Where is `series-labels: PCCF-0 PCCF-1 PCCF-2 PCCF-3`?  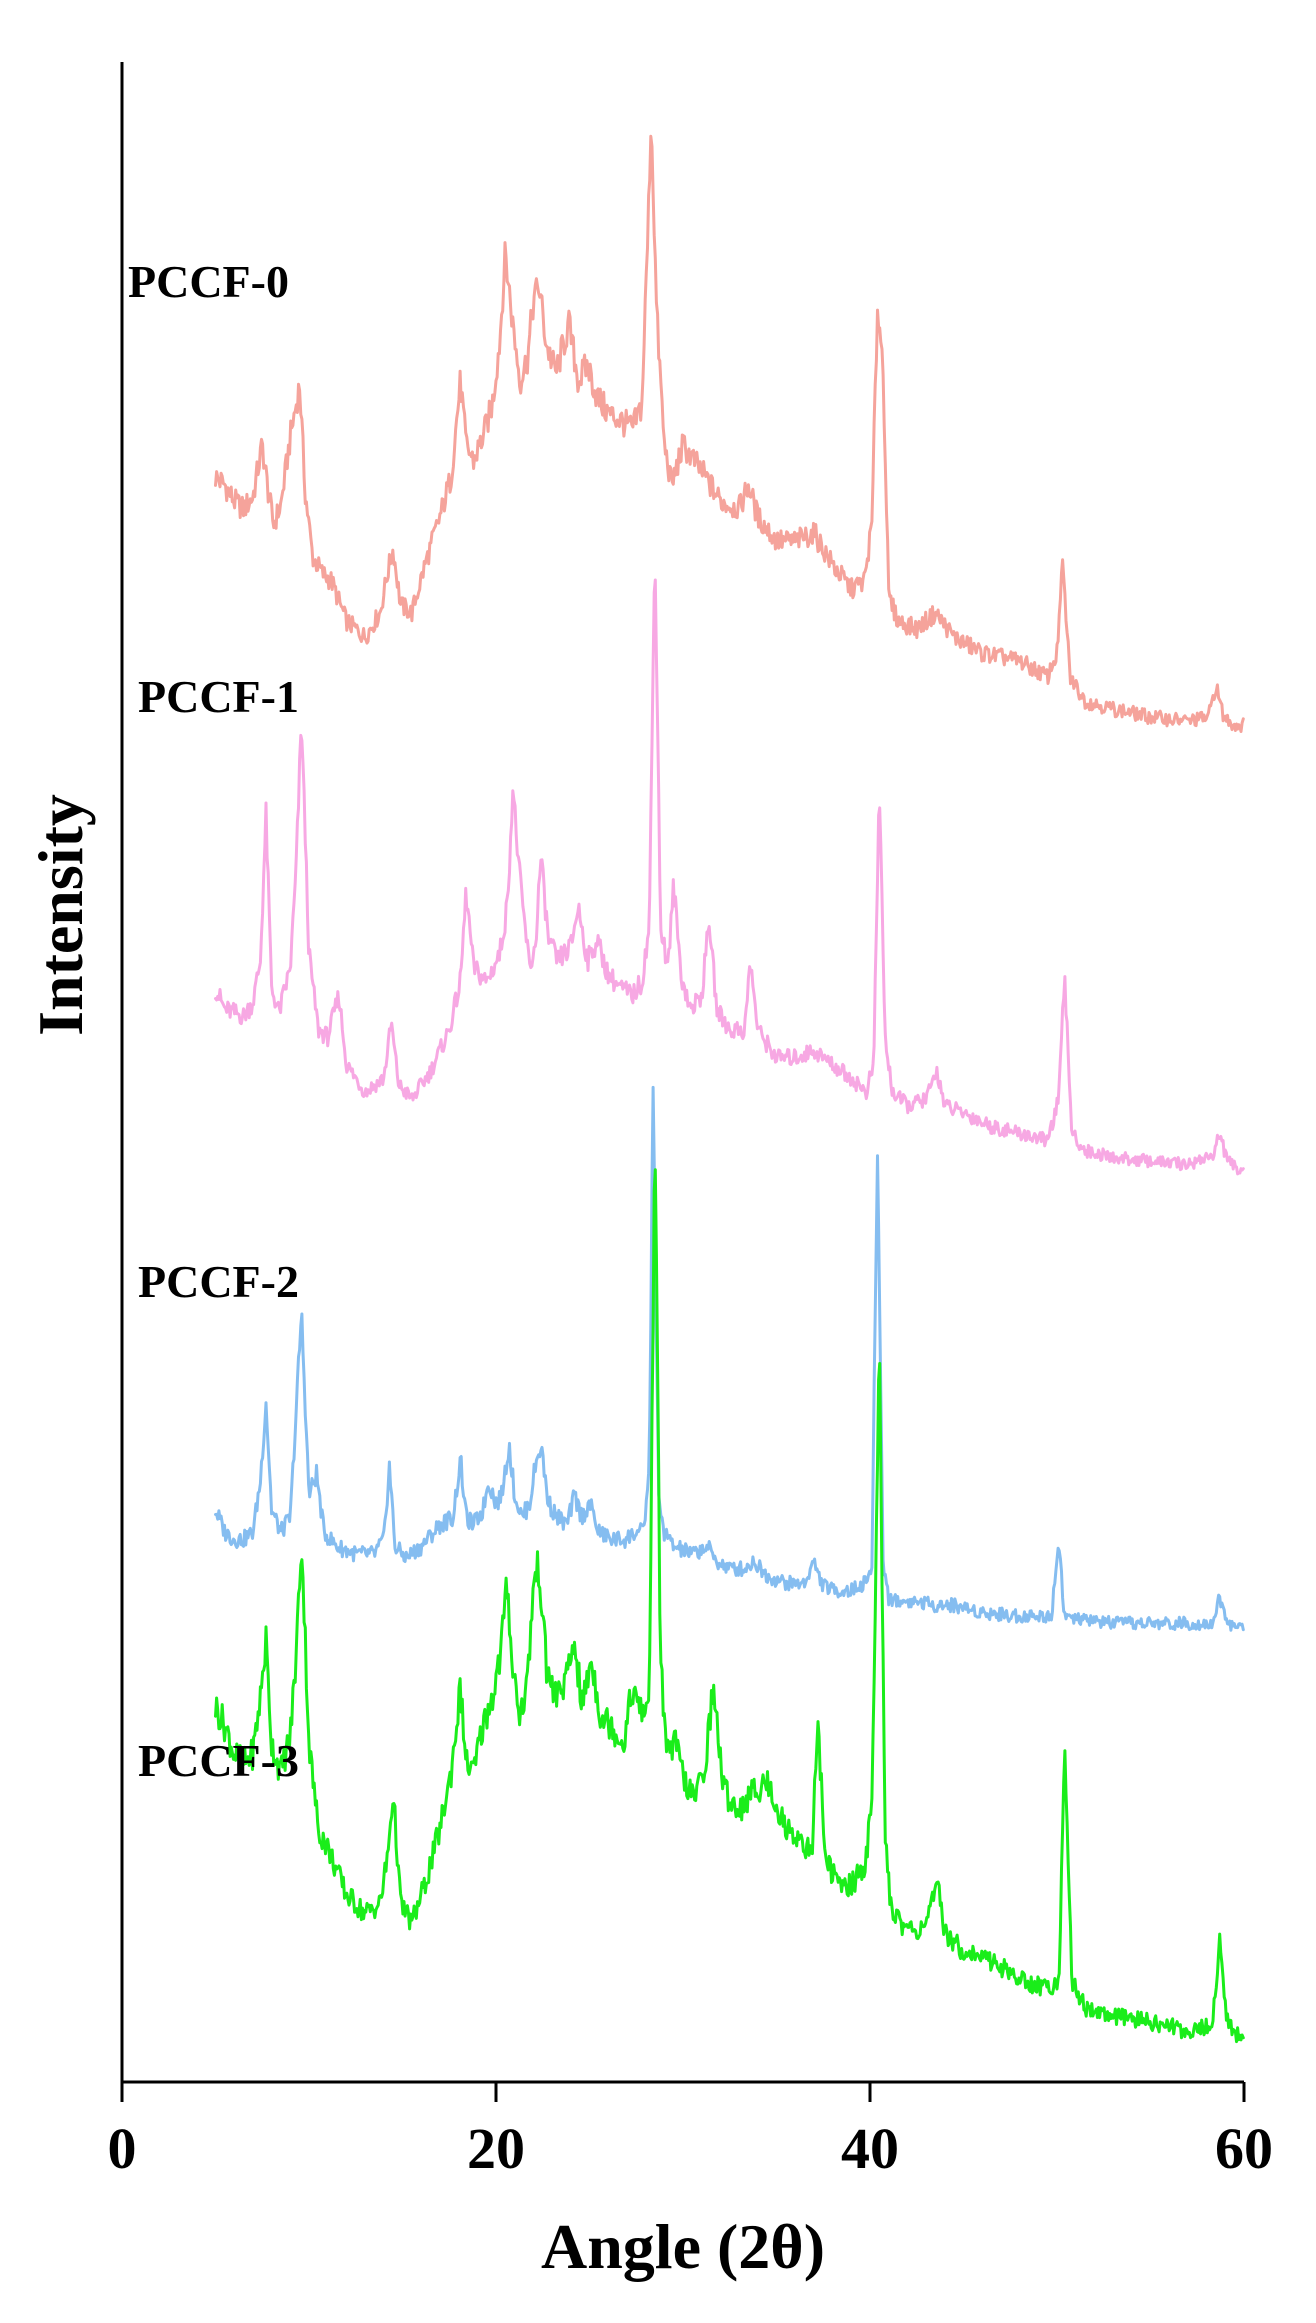 series-labels: PCCF-0 PCCF-1 PCCF-2 PCCF-3 is located at coordinates (213, 1021).